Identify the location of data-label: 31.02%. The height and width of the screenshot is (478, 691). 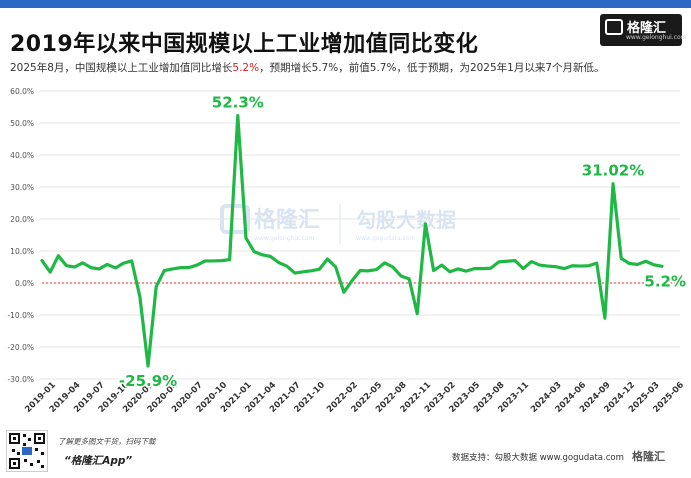
(613, 171).